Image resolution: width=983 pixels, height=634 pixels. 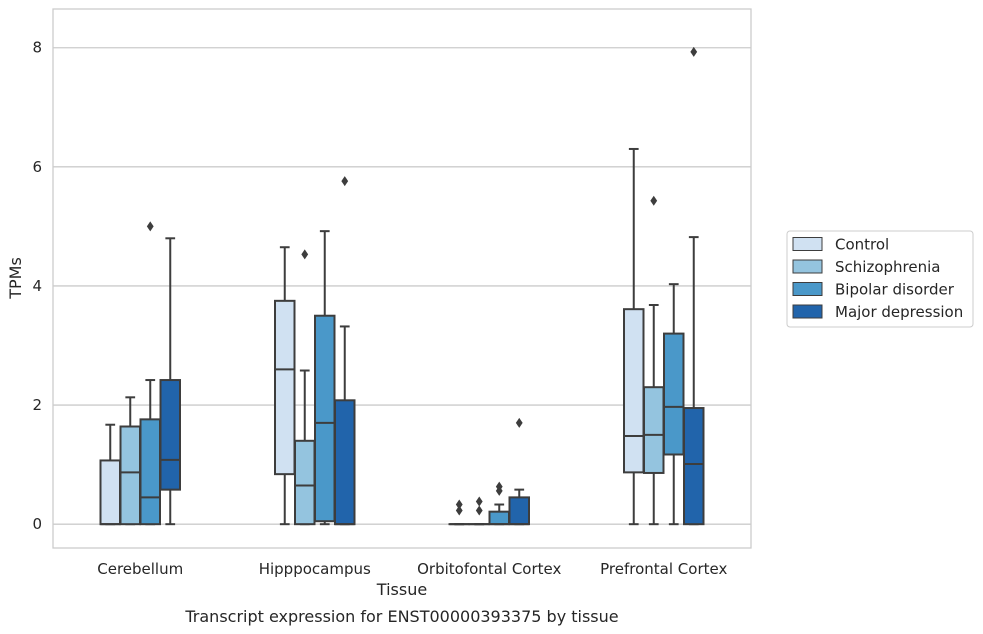 I want to click on legend-frame, so click(x=880, y=279).